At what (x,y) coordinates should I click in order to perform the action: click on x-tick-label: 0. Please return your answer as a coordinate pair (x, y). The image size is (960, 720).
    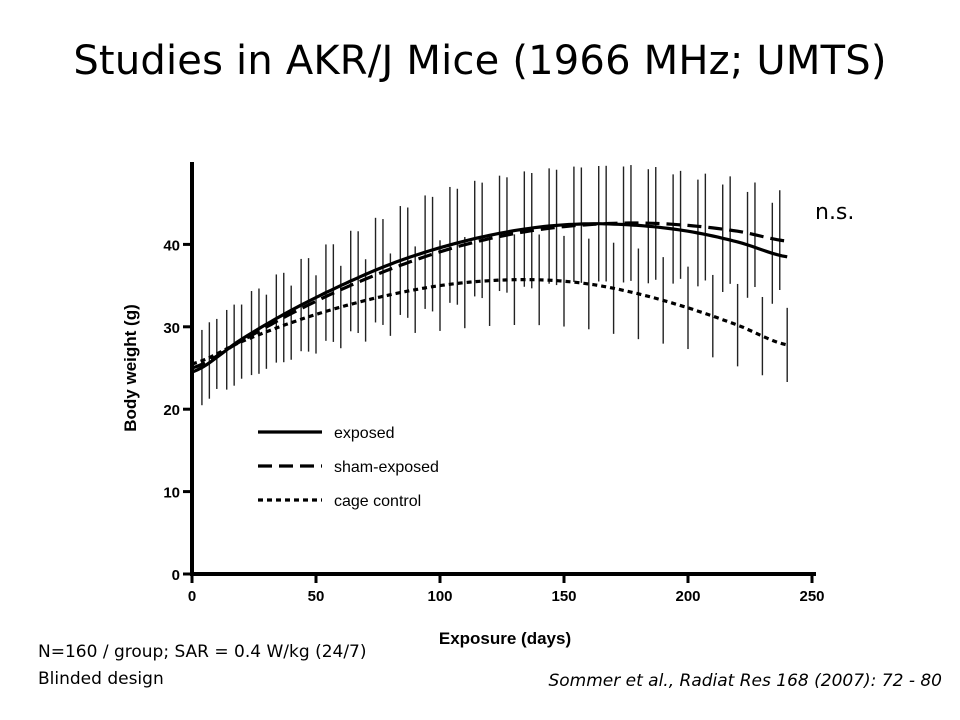
    Looking at the image, I should click on (192, 596).